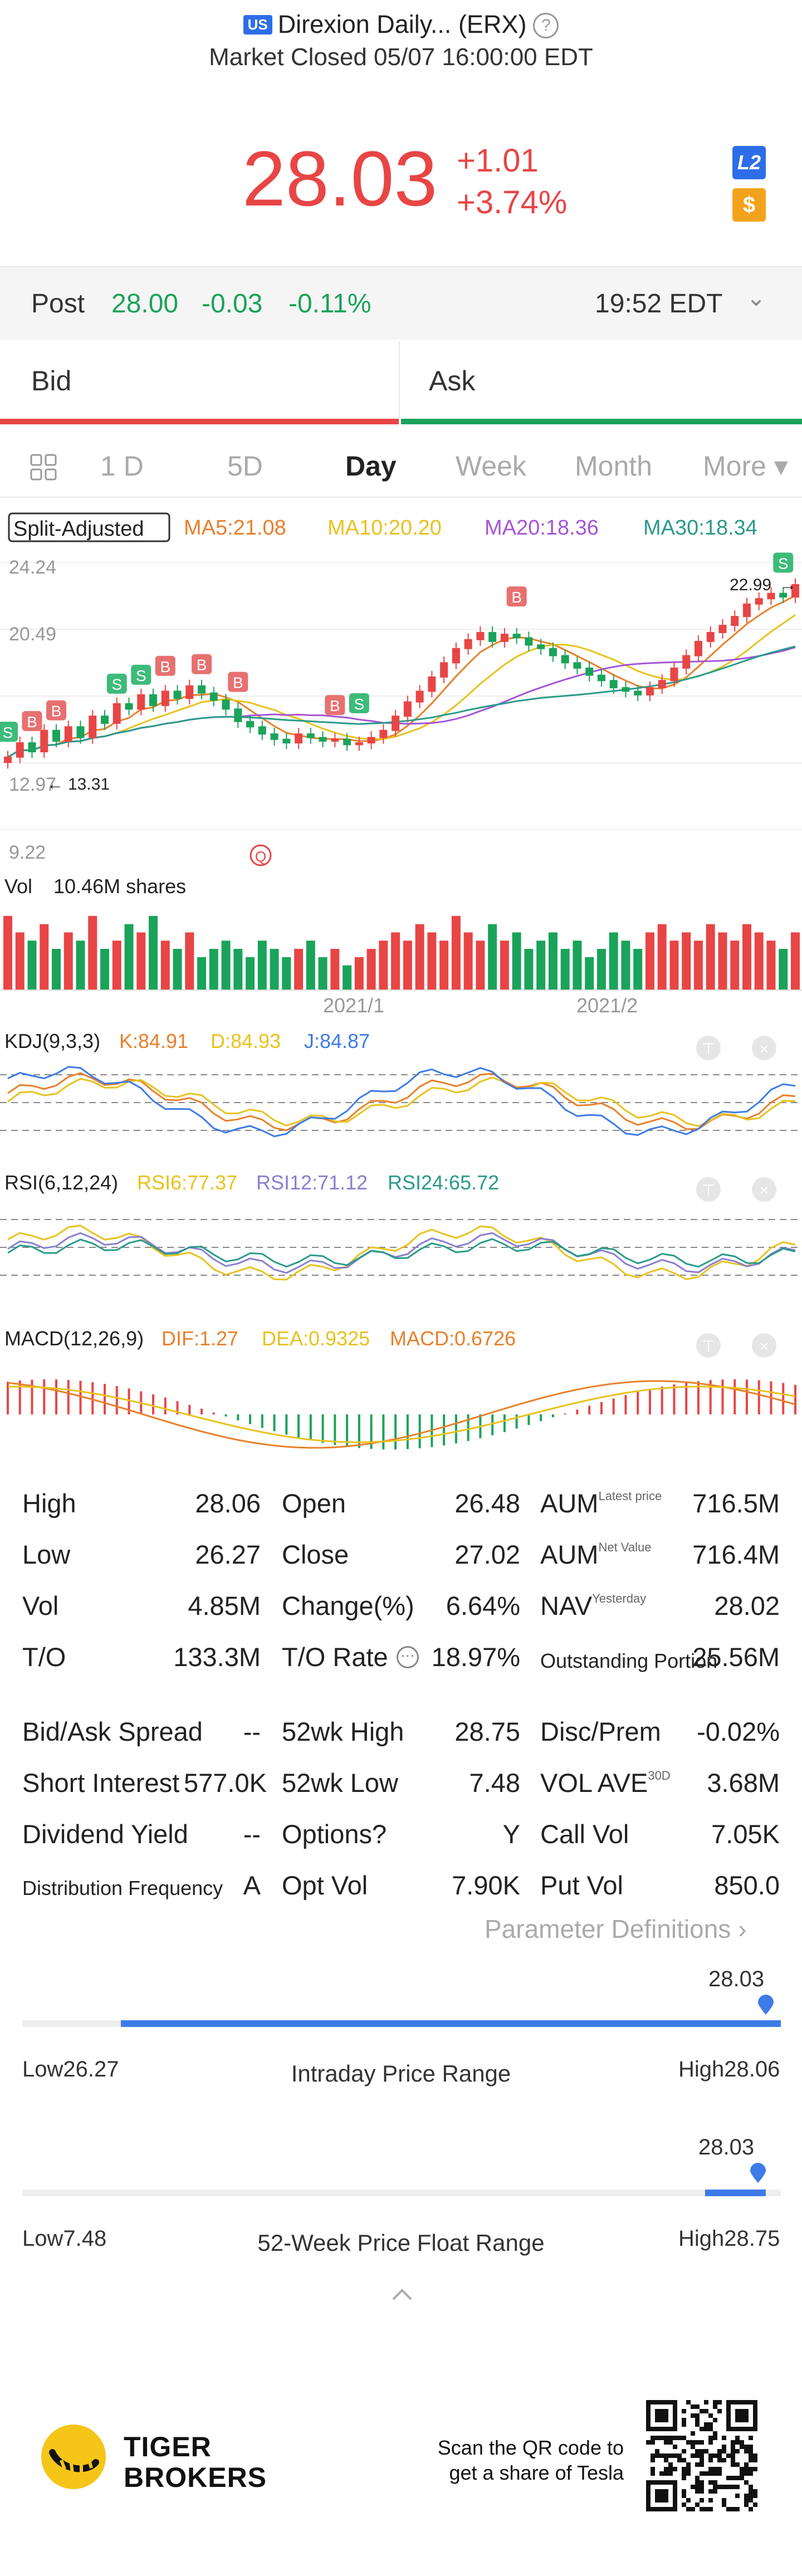 This screenshot has width=802, height=2576. Describe the element at coordinates (316, 1338) in the screenshot. I see `macd-dea: DEA:0.9325` at that location.